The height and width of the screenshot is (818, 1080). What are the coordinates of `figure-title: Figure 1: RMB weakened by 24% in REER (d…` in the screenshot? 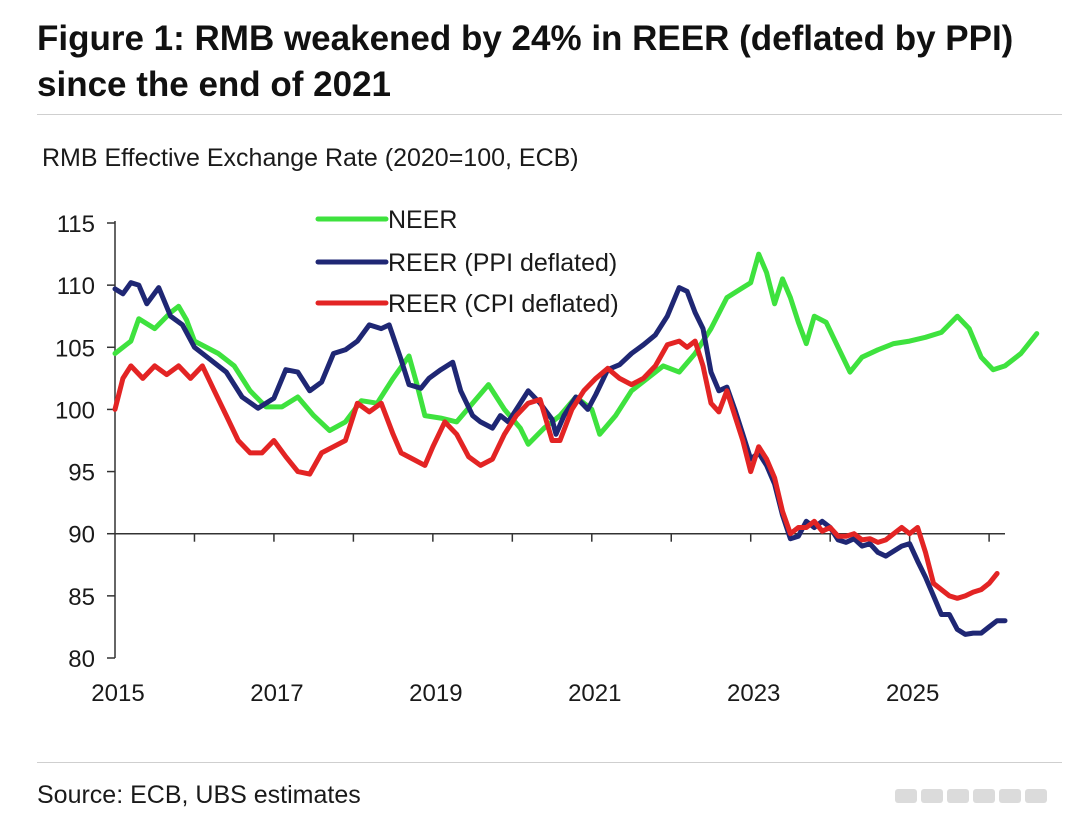 It's located at (525, 61).